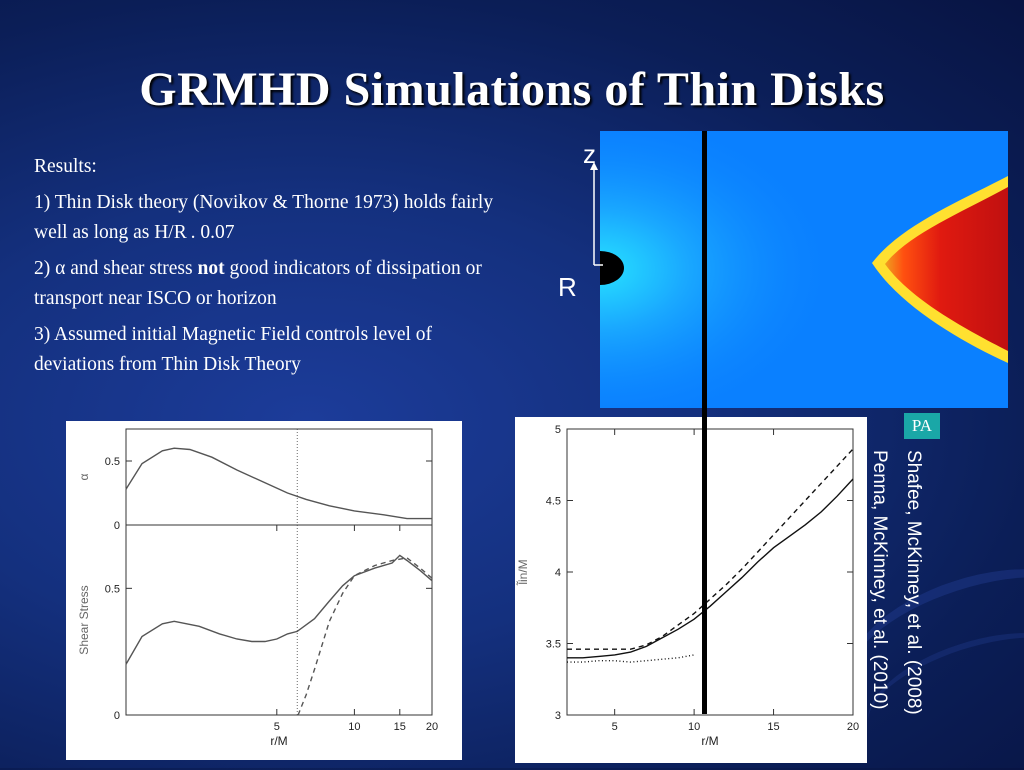 This screenshot has width=1024, height=770. Describe the element at coordinates (112, 589) in the screenshot. I see `shear-stress-ytick-label: 0.5` at that location.